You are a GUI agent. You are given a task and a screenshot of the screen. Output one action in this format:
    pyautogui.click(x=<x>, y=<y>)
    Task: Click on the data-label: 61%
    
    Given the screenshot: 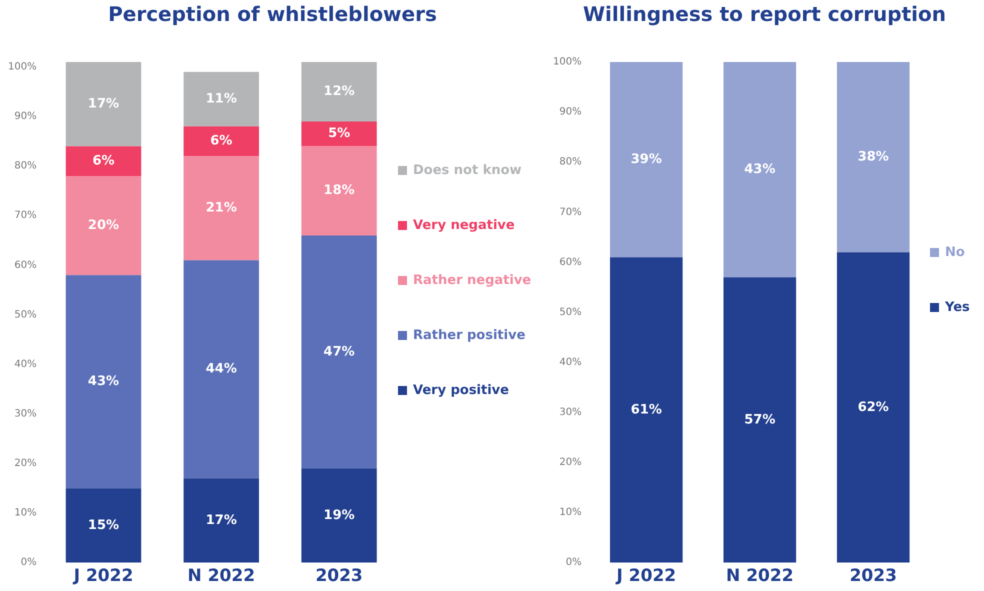 What is the action you would take?
    pyautogui.click(x=646, y=410)
    